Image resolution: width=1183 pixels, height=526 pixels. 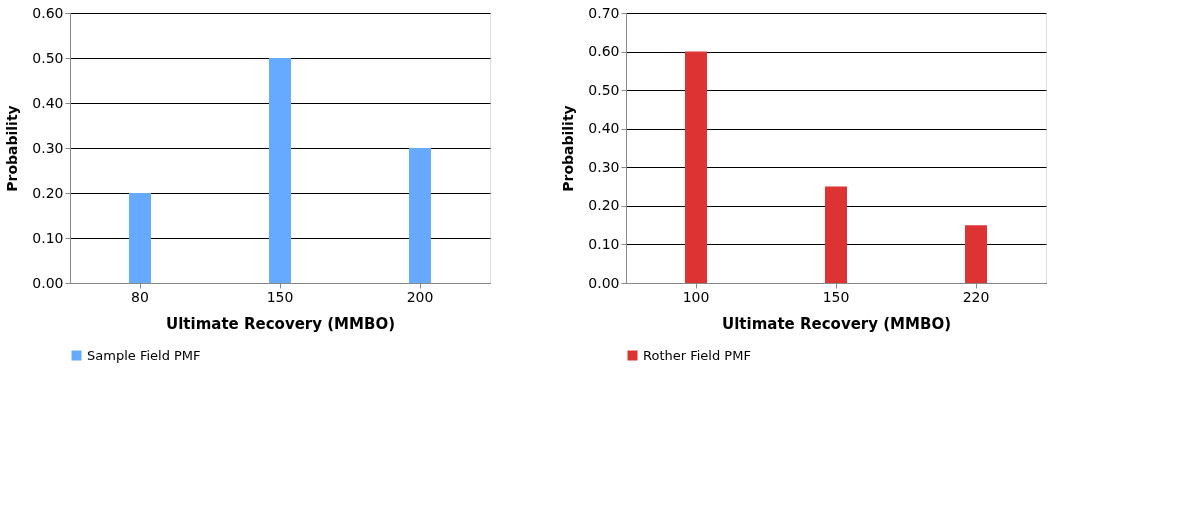 What do you see at coordinates (976, 296) in the screenshot?
I see `x-tick-label: 220` at bounding box center [976, 296].